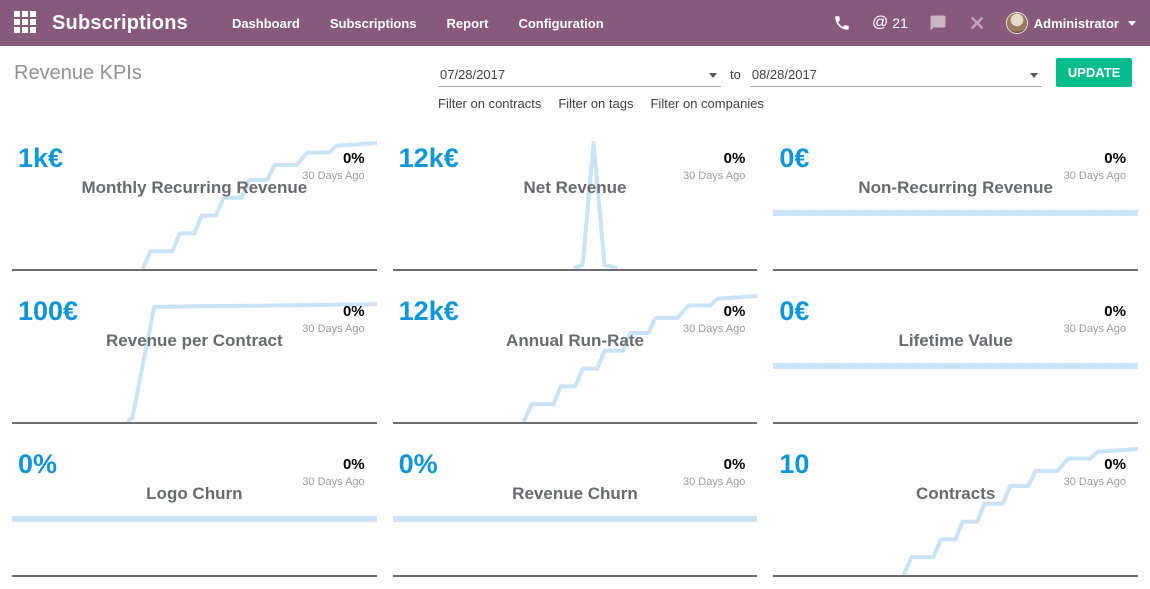 This screenshot has width=1150, height=589. Describe the element at coordinates (265, 23) in the screenshot. I see `menu-item-dashboard: Dashboard` at that location.